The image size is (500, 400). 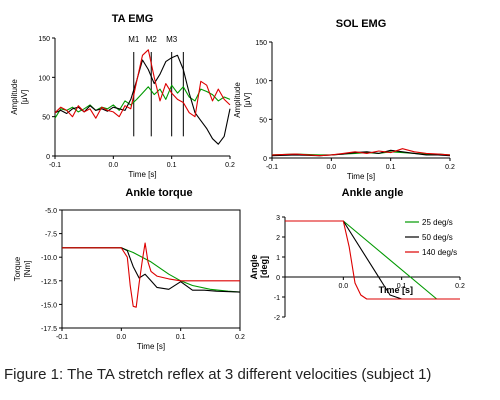 I want to click on legend-label: 140 deg/s, so click(x=439, y=252).